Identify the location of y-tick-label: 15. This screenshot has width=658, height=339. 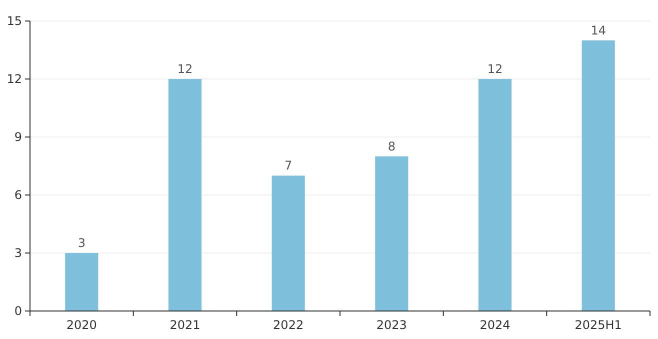
(14, 21).